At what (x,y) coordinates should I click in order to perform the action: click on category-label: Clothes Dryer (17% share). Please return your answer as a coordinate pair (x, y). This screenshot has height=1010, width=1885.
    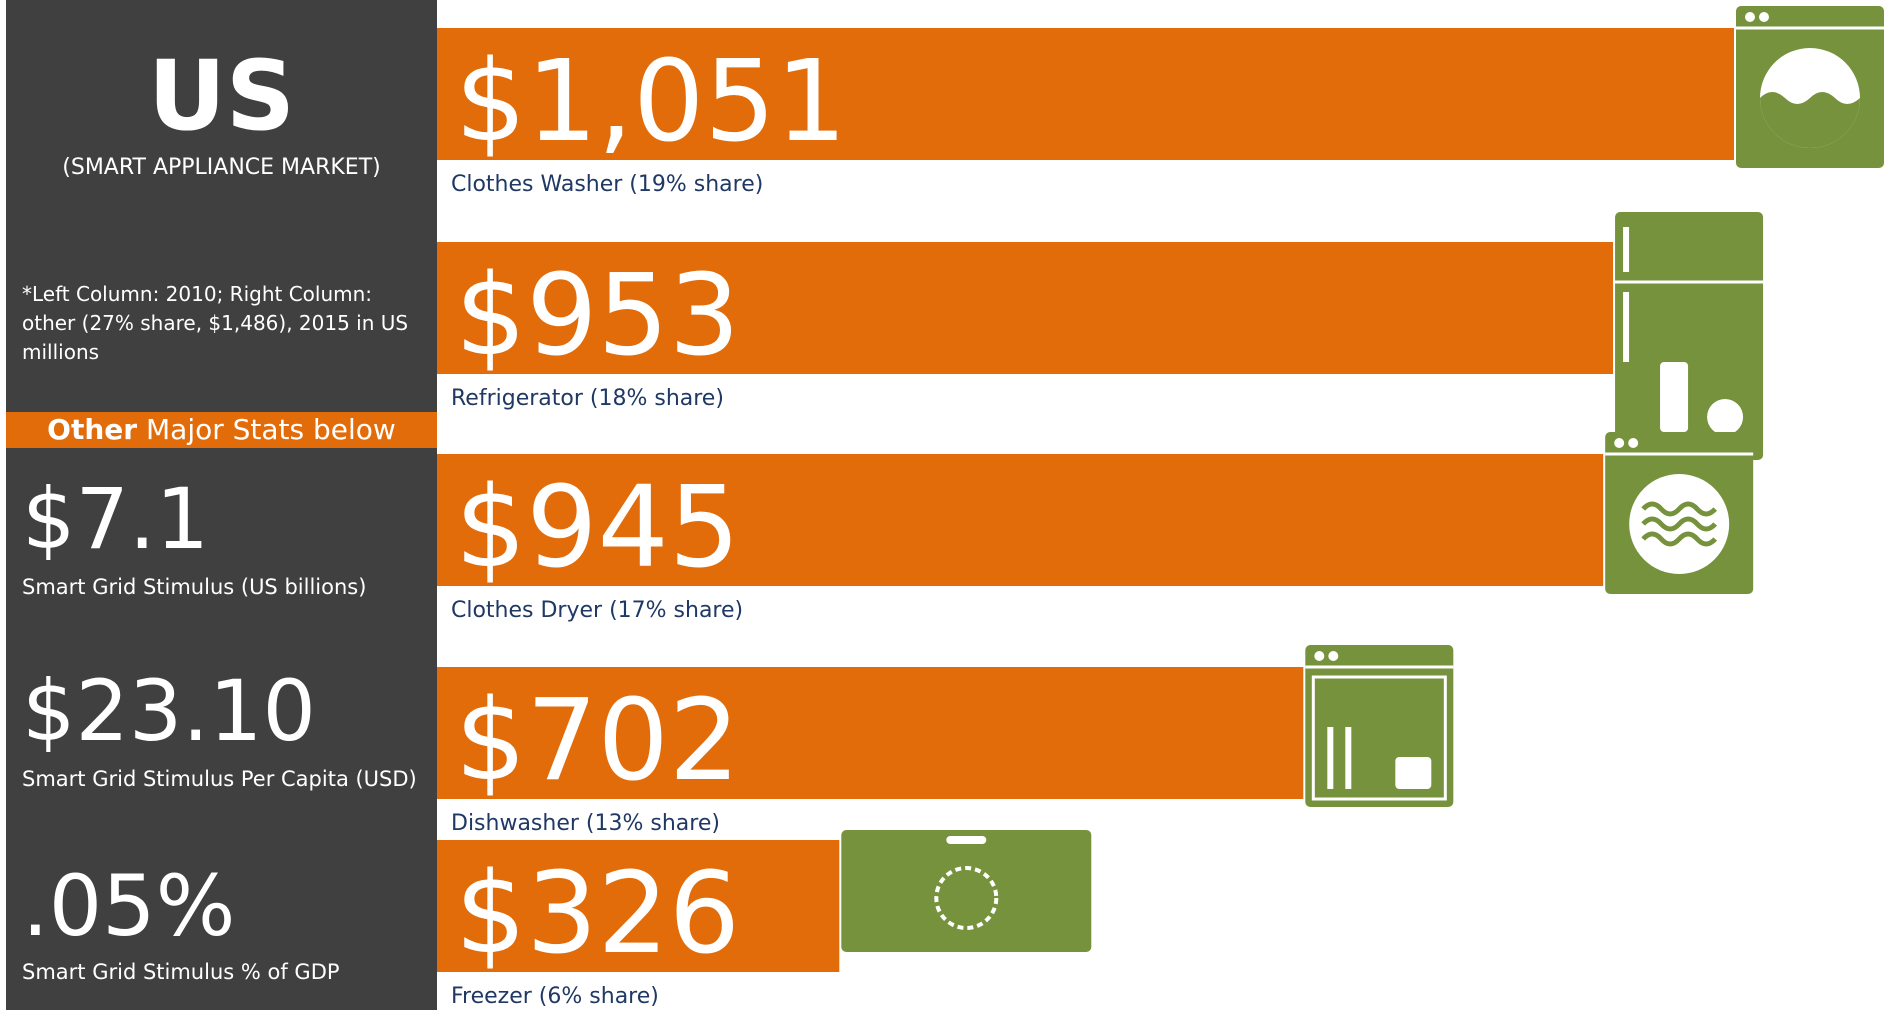
    Looking at the image, I should click on (597, 610).